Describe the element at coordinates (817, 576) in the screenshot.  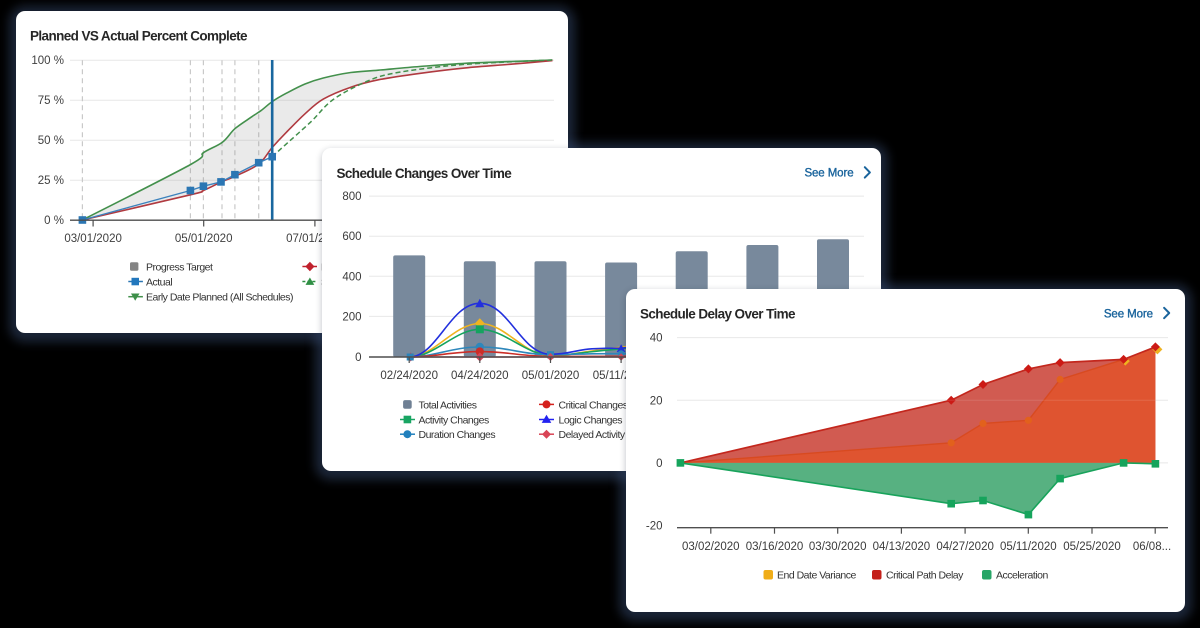
I see `svg-text: End Date Variance` at that location.